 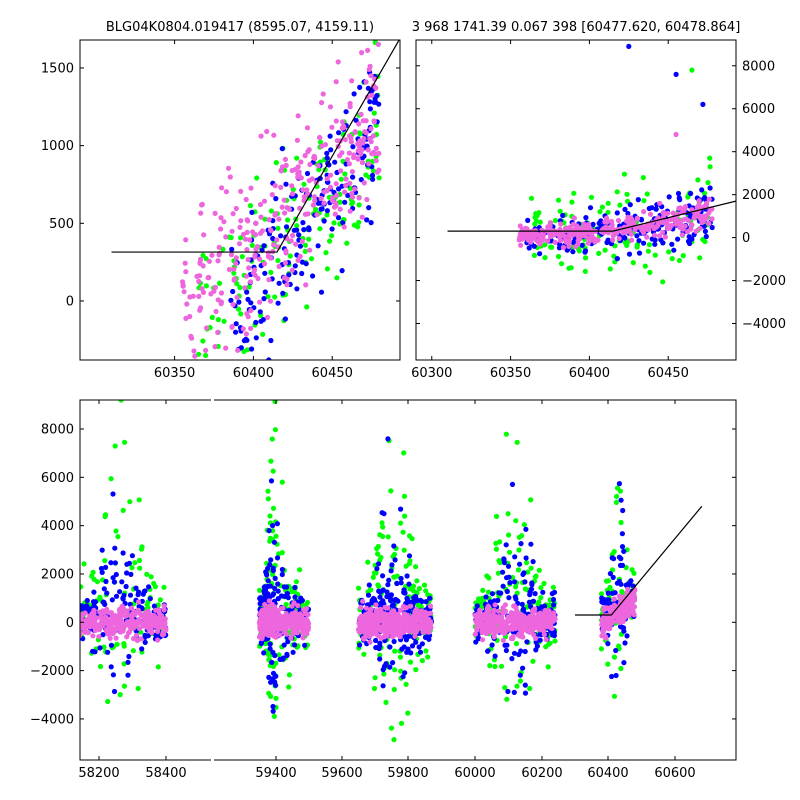 I want to click on y-tick-label: −4000, so click(x=52, y=719).